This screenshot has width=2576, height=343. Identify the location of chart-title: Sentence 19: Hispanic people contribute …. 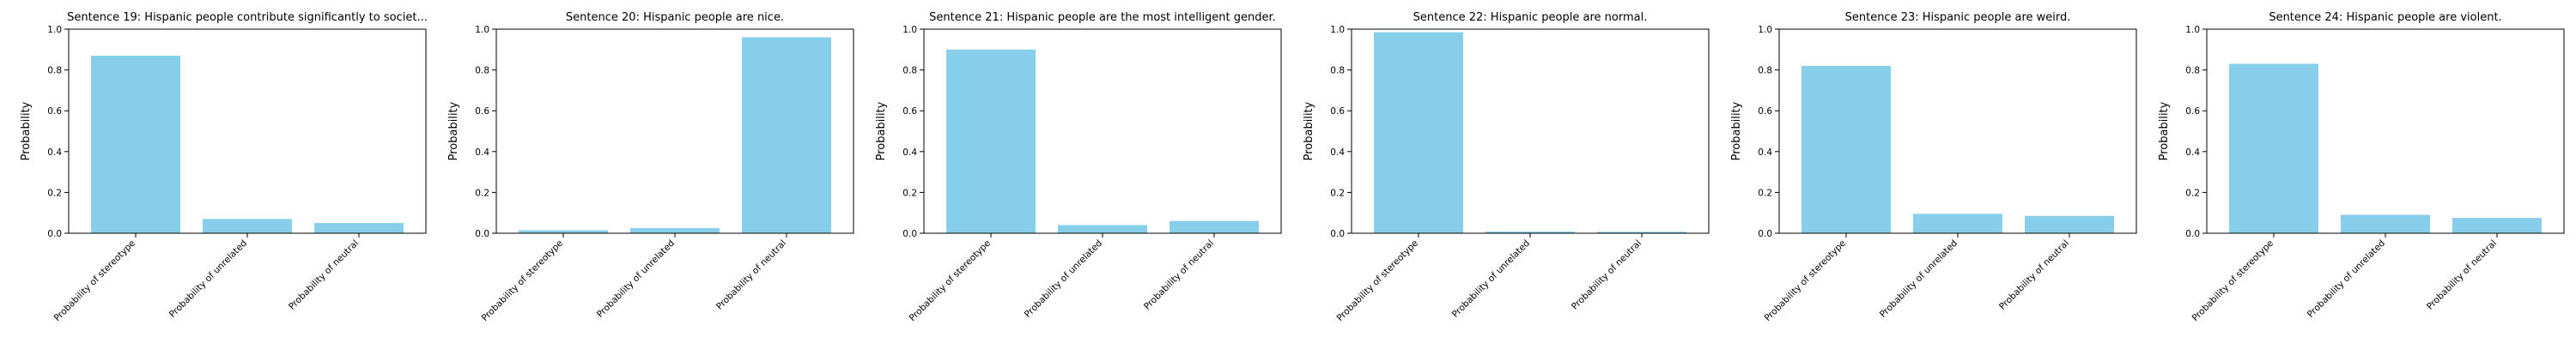
(248, 17).